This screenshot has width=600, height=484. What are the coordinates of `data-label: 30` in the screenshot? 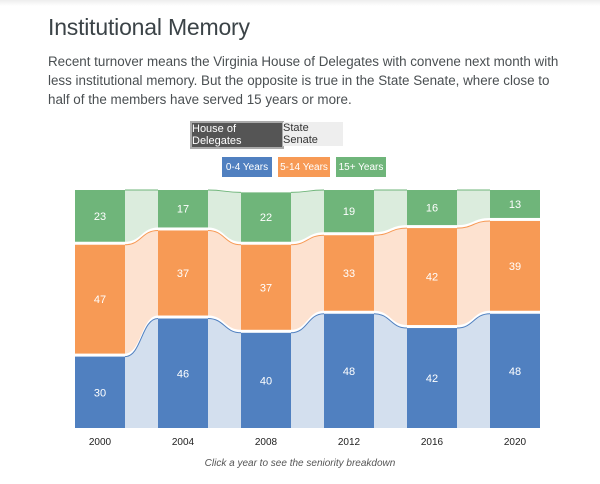 It's located at (100, 393).